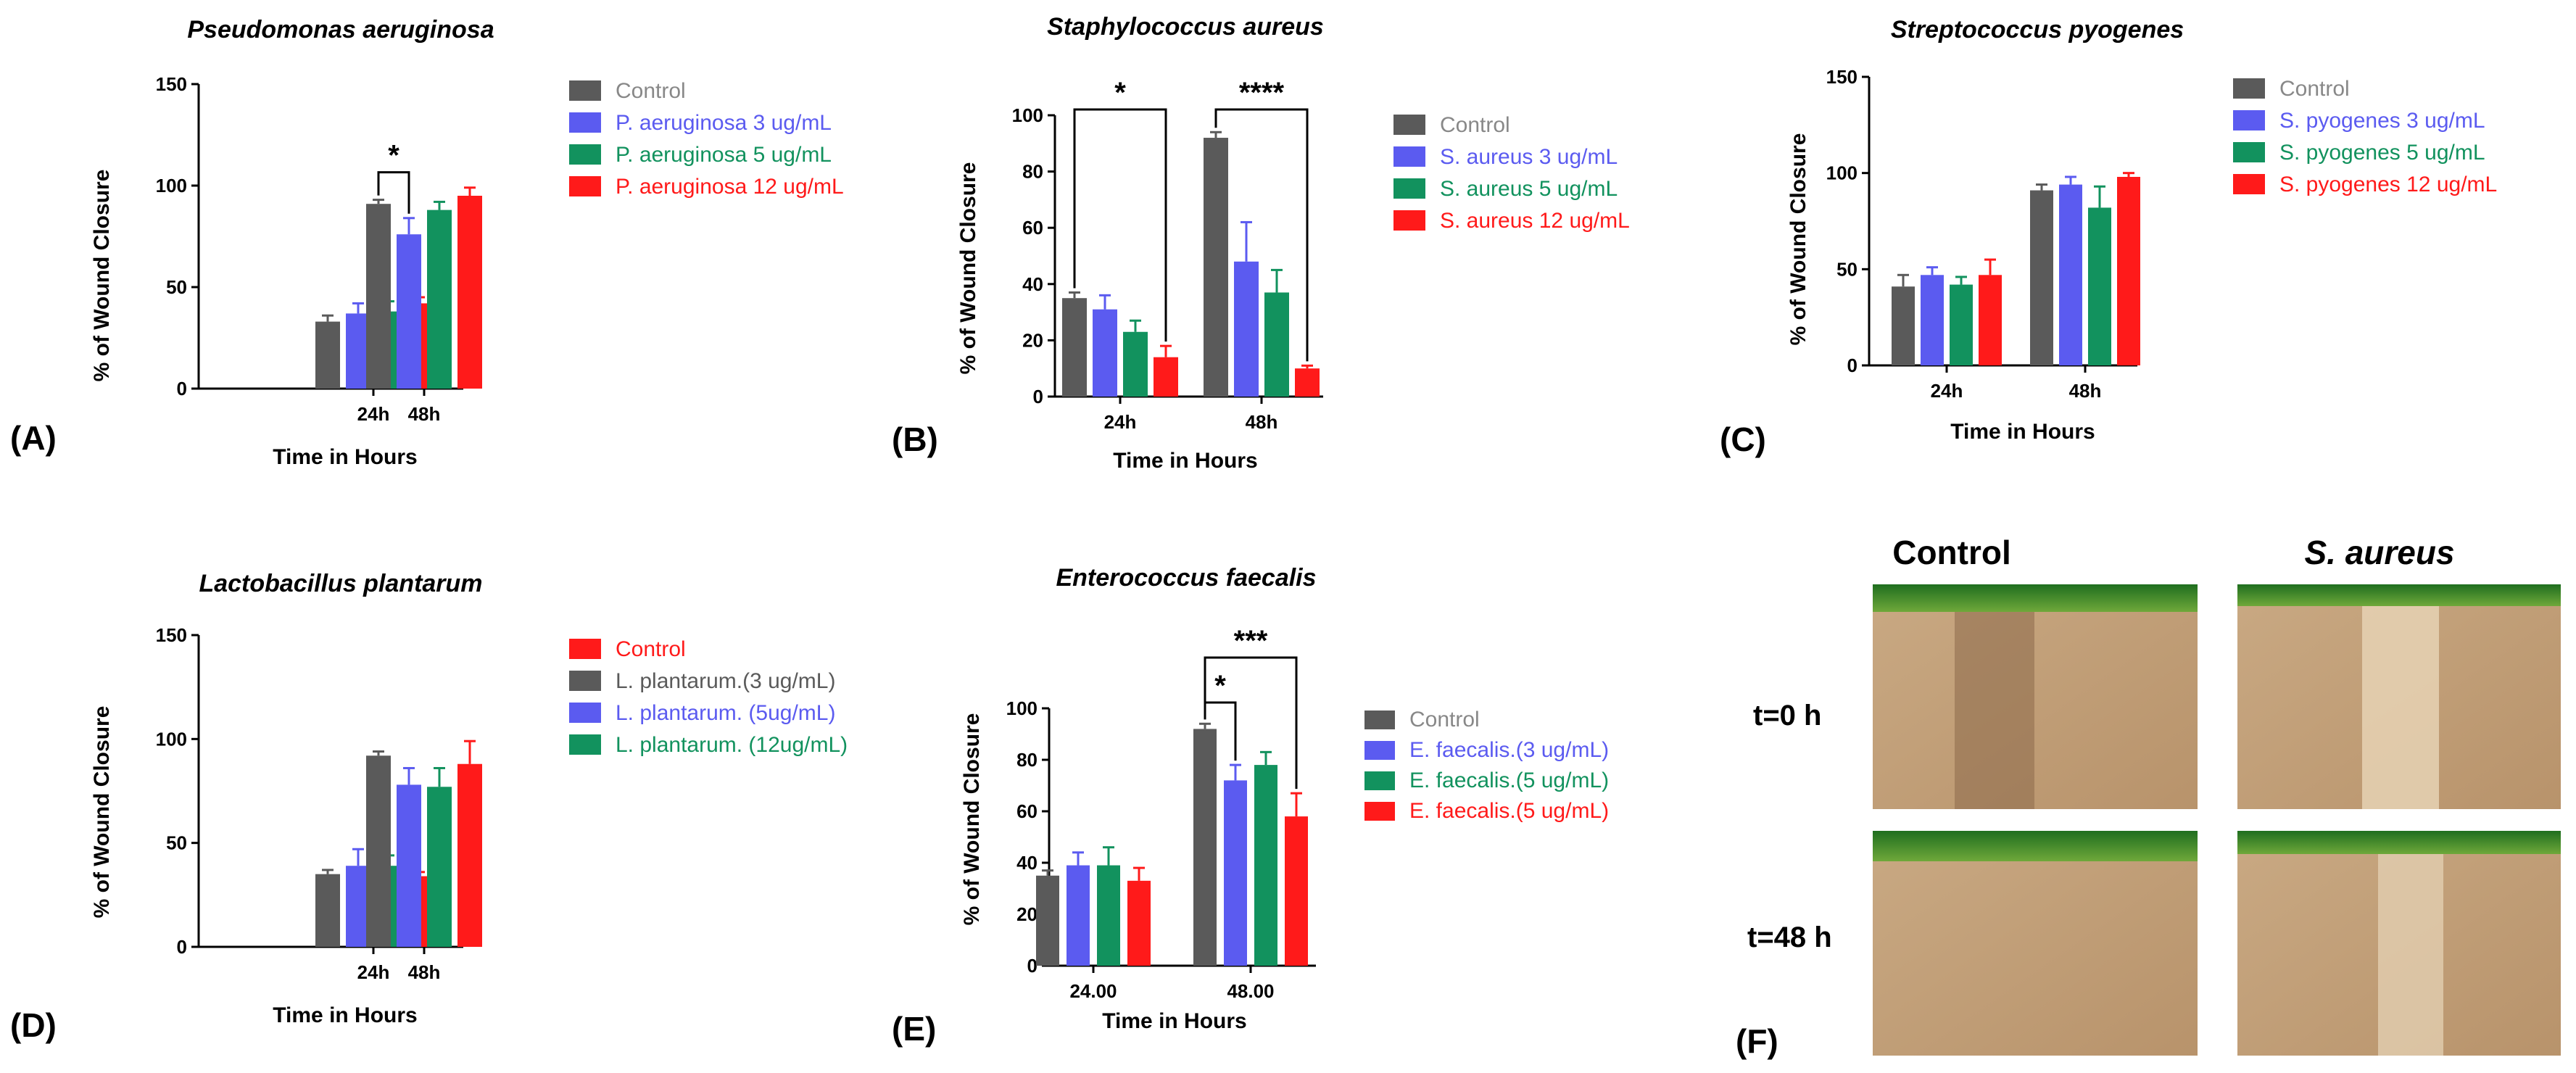  Describe the element at coordinates (1093, 991) in the screenshot. I see `x-tick-label: 24.00` at that location.